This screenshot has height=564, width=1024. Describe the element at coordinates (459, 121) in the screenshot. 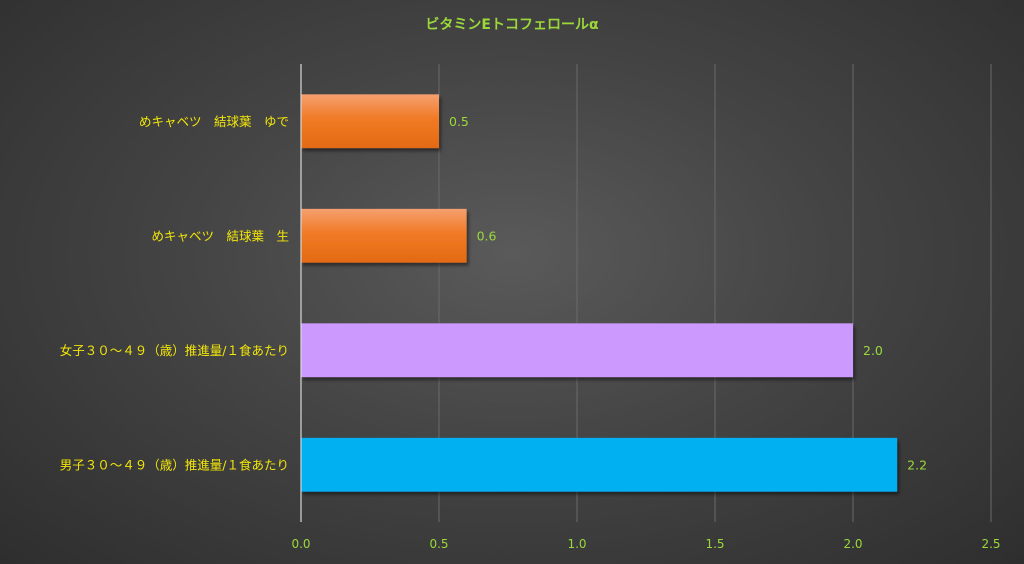

I see `data-label: 0.5` at that location.